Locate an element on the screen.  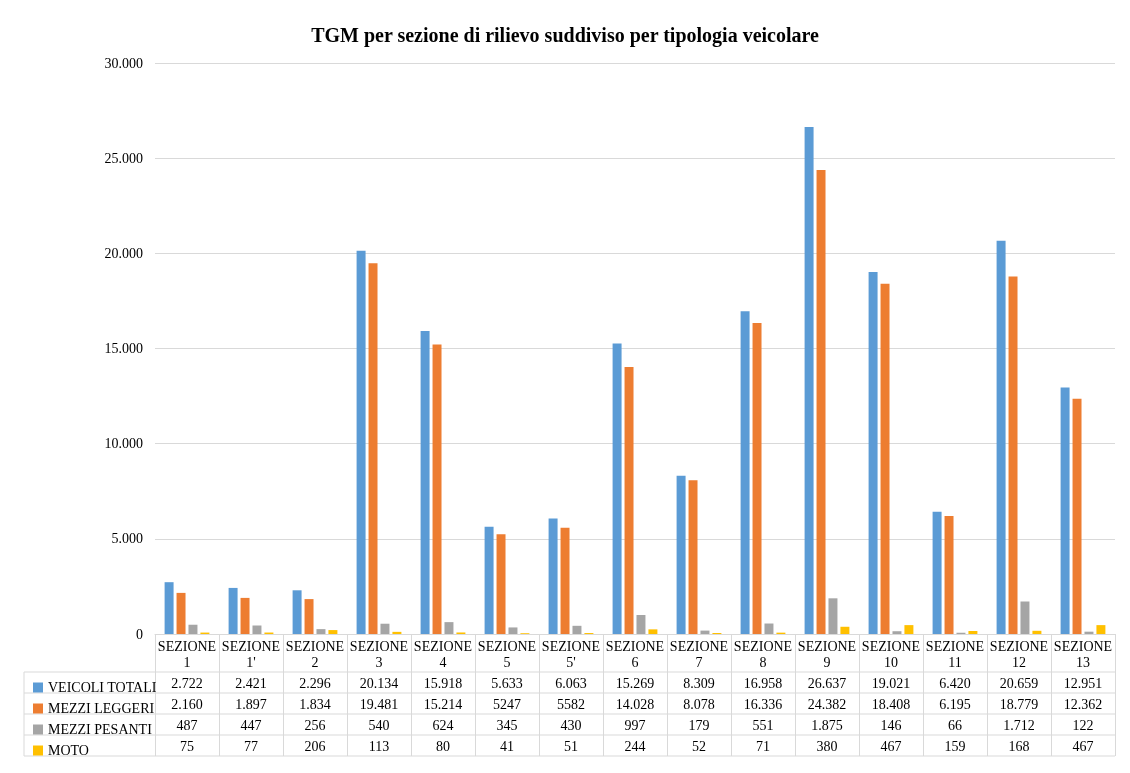
data-label: 8.078 is located at coordinates (699, 704).